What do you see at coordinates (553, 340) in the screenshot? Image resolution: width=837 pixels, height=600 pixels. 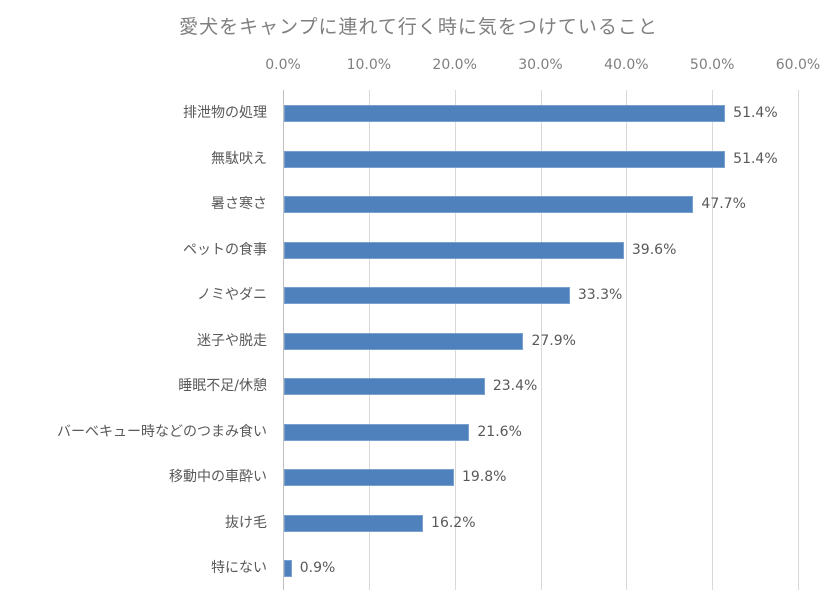 I see `value-label: 27.9%` at bounding box center [553, 340].